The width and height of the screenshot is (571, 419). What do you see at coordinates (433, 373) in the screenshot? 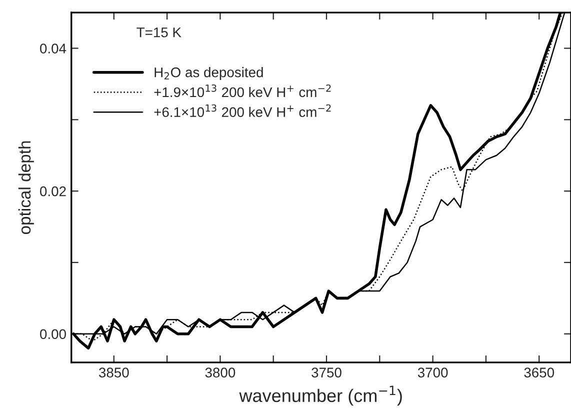
I see `x-tick-label: 3700` at bounding box center [433, 373].